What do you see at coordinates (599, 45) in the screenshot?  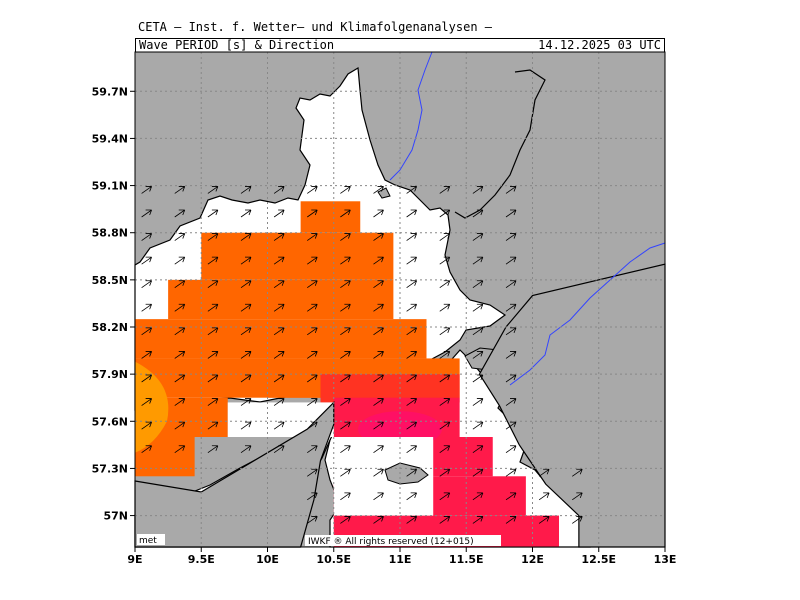 I see `forecast-datetime: 14.12.2025 03 UTC` at bounding box center [599, 45].